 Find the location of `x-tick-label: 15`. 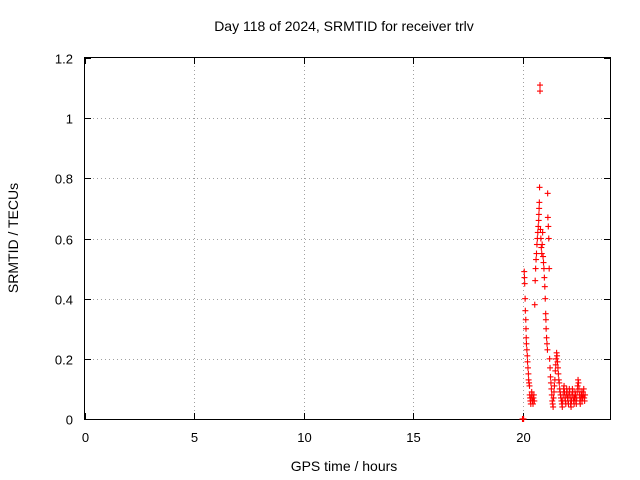

x-tick-label: 15 is located at coordinates (413, 437).